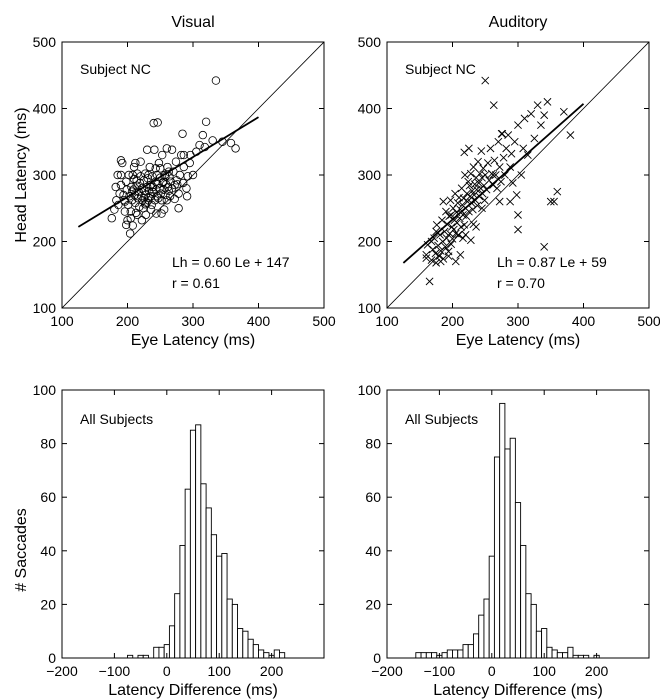  I want to click on correlation-label: r = 0.61, so click(196, 283).